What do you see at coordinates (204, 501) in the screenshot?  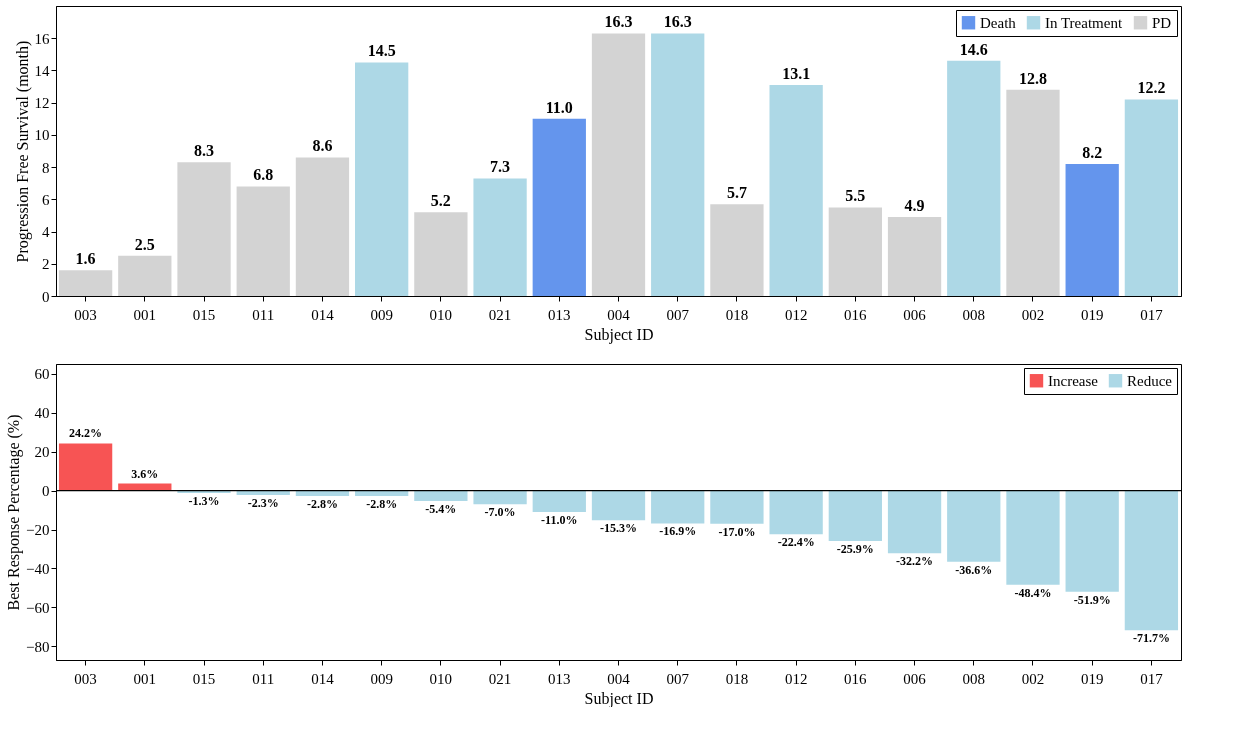 I see `data-label: -1.3%` at bounding box center [204, 501].